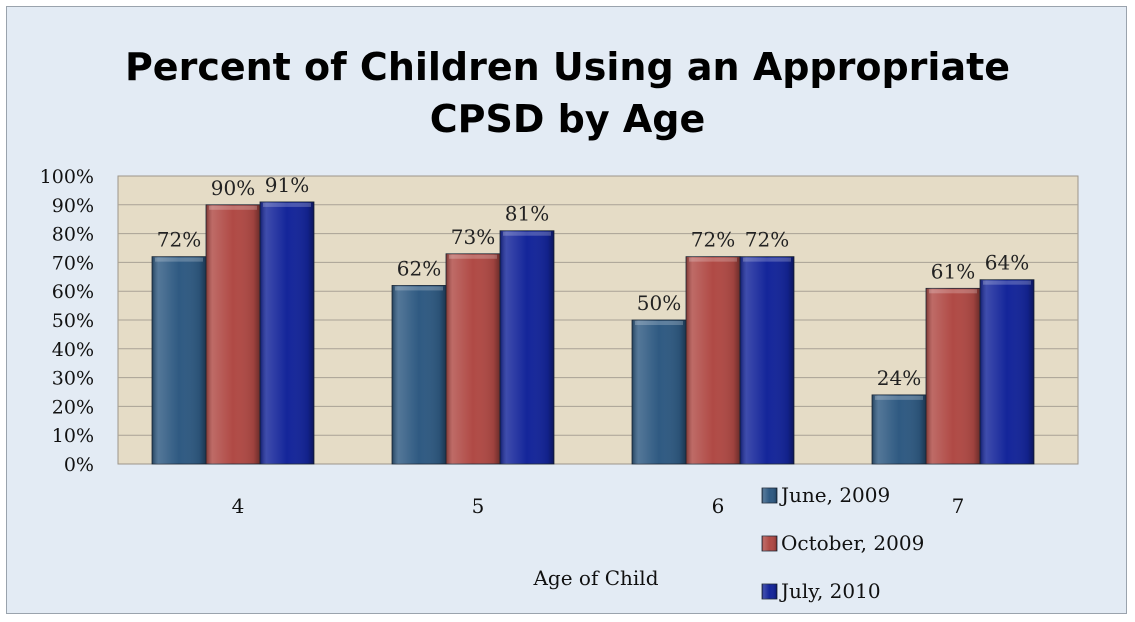  What do you see at coordinates (1007, 263) in the screenshot?
I see `data-label: 64%` at bounding box center [1007, 263].